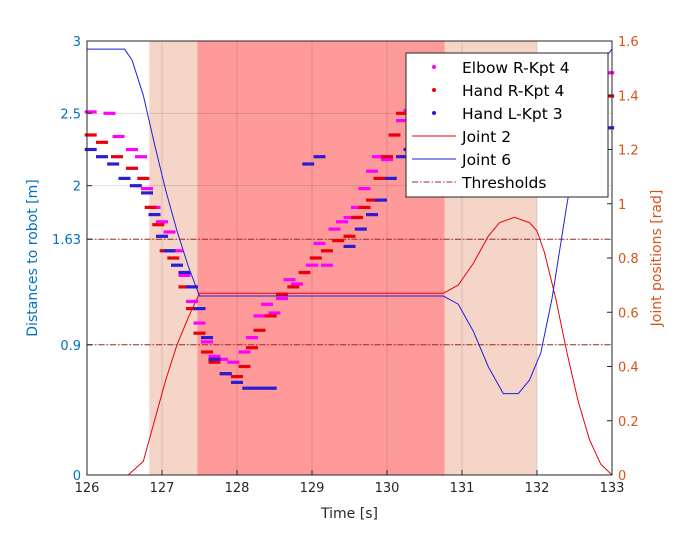  What do you see at coordinates (349, 514) in the screenshot?
I see `x-axis-label: Time [s]` at bounding box center [349, 514].